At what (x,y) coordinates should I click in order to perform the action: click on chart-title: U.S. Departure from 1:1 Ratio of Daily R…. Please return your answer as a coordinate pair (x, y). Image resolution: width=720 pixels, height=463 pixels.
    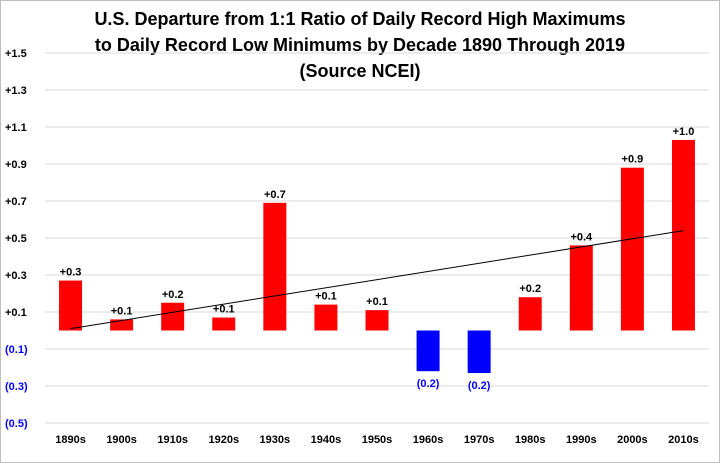
    Looking at the image, I should click on (359, 45).